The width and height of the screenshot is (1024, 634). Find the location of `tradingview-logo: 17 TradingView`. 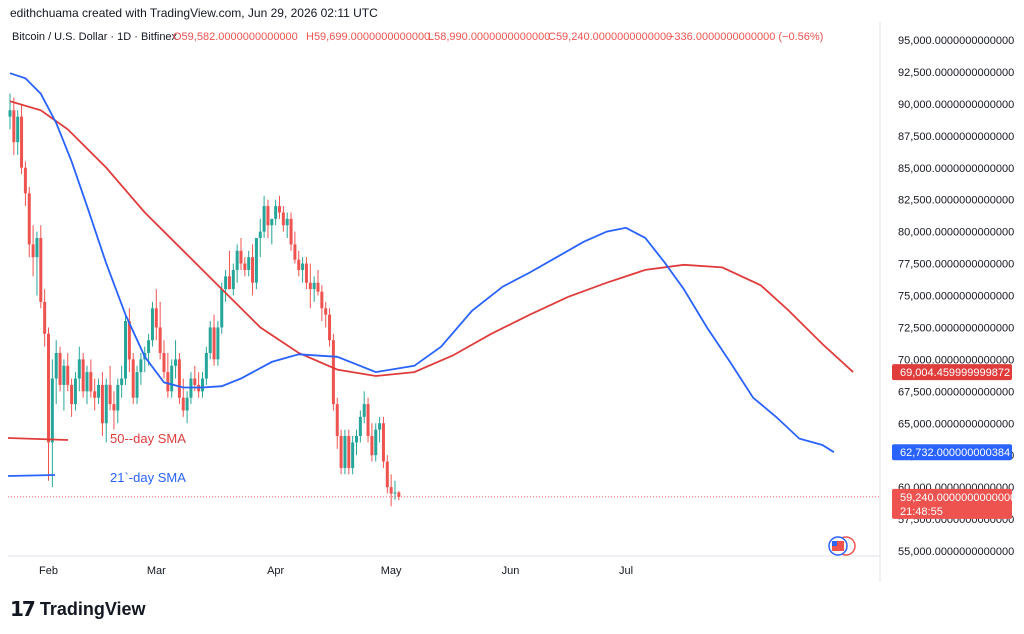

tradingview-logo: 17 TradingView is located at coordinates (78, 609).